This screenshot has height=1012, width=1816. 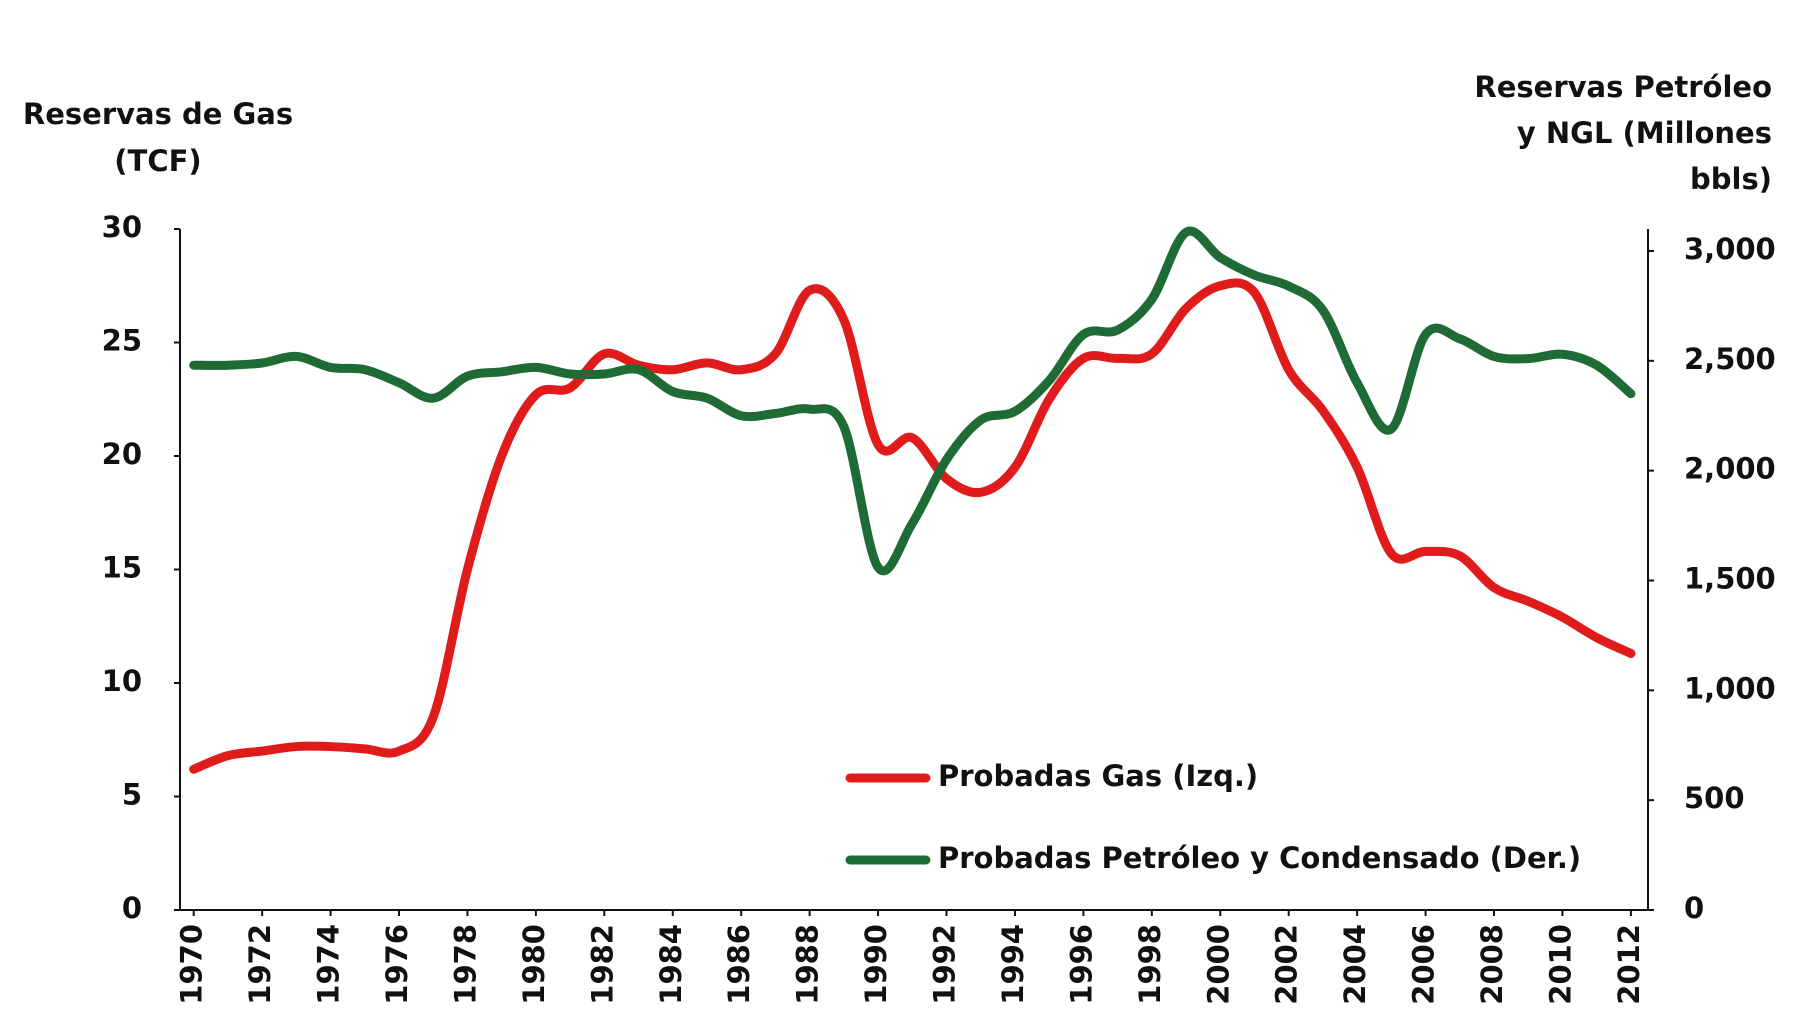 I want to click on y-axis-title: (TCF), so click(x=157, y=161).